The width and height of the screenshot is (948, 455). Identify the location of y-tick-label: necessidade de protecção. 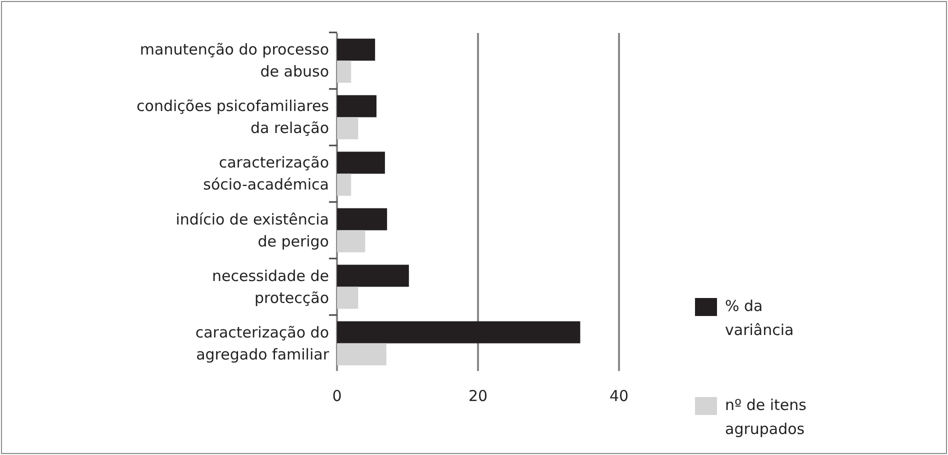
(270, 286).